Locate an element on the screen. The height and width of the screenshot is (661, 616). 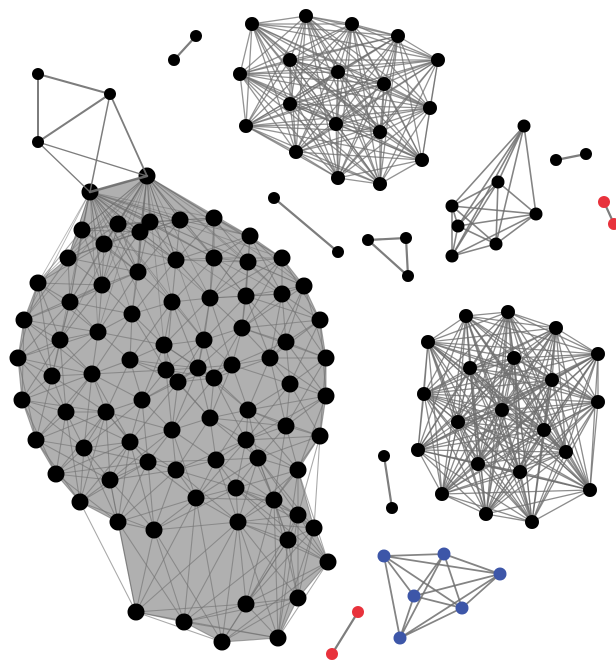
pair-lower-node is located at coordinates (392, 508).